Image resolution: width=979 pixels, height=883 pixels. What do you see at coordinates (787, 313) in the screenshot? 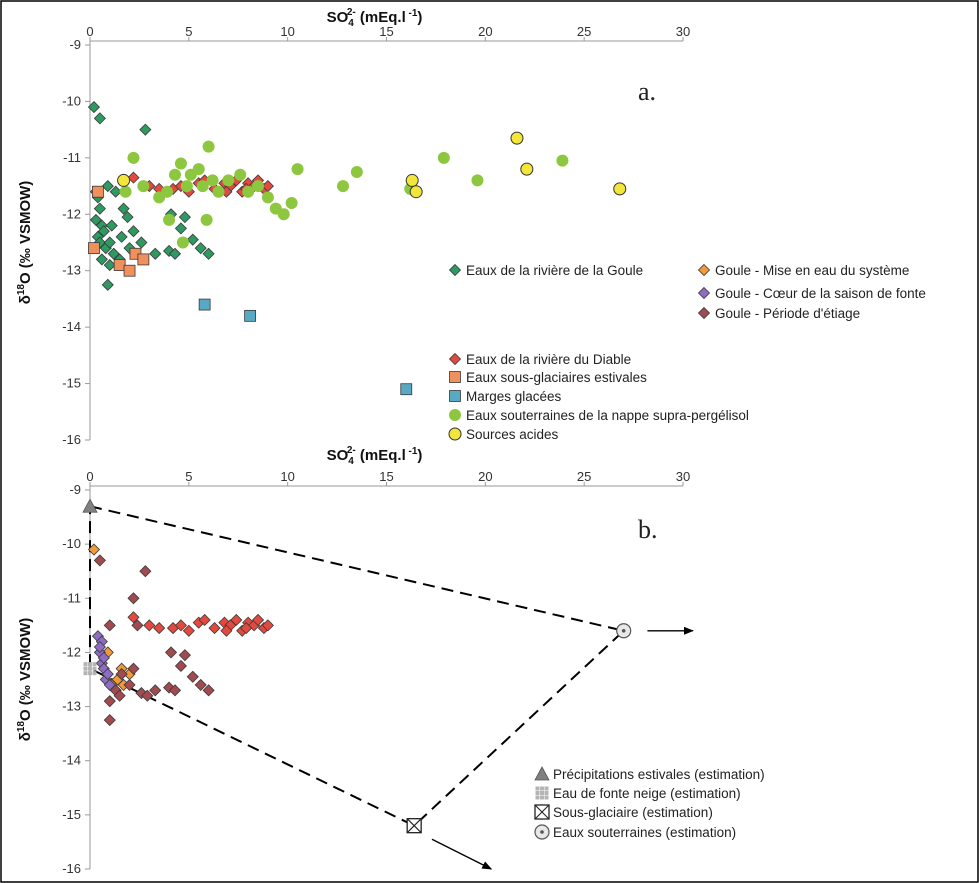
I see `legend-label: Goule - Période d'étiage` at bounding box center [787, 313].